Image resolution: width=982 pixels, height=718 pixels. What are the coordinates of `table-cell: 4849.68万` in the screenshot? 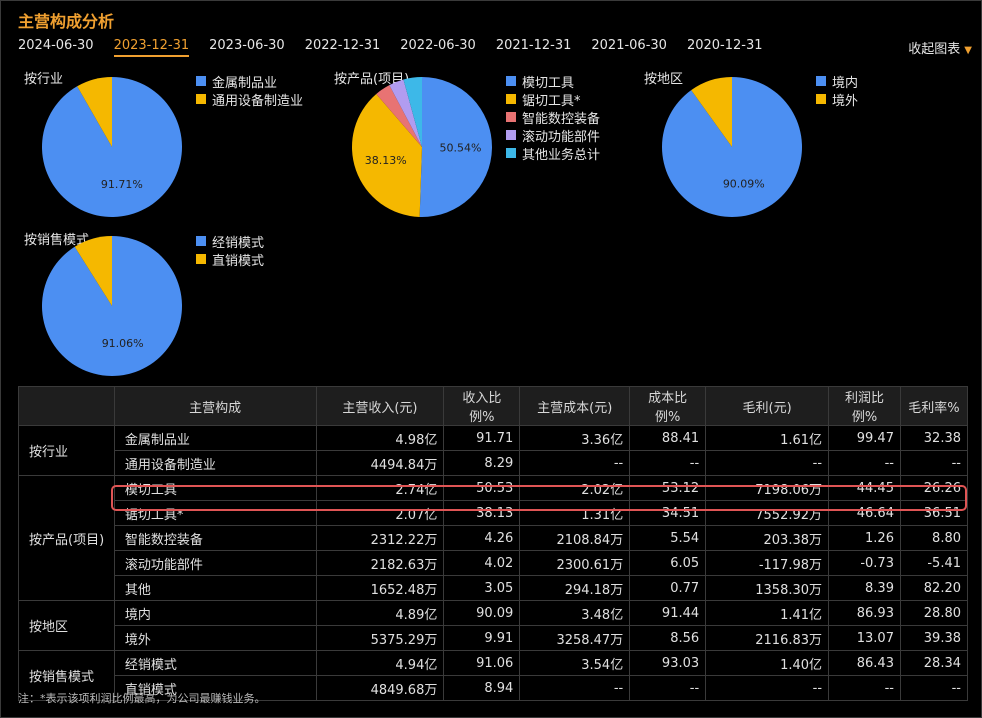 It's located at (380, 688).